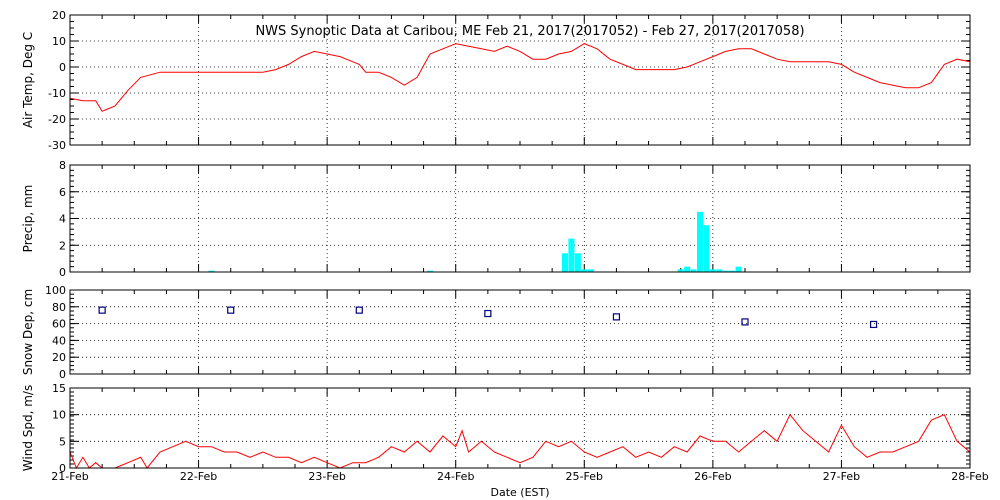  What do you see at coordinates (519, 492) in the screenshot?
I see `x-axis-label: Date (EST)` at bounding box center [519, 492].